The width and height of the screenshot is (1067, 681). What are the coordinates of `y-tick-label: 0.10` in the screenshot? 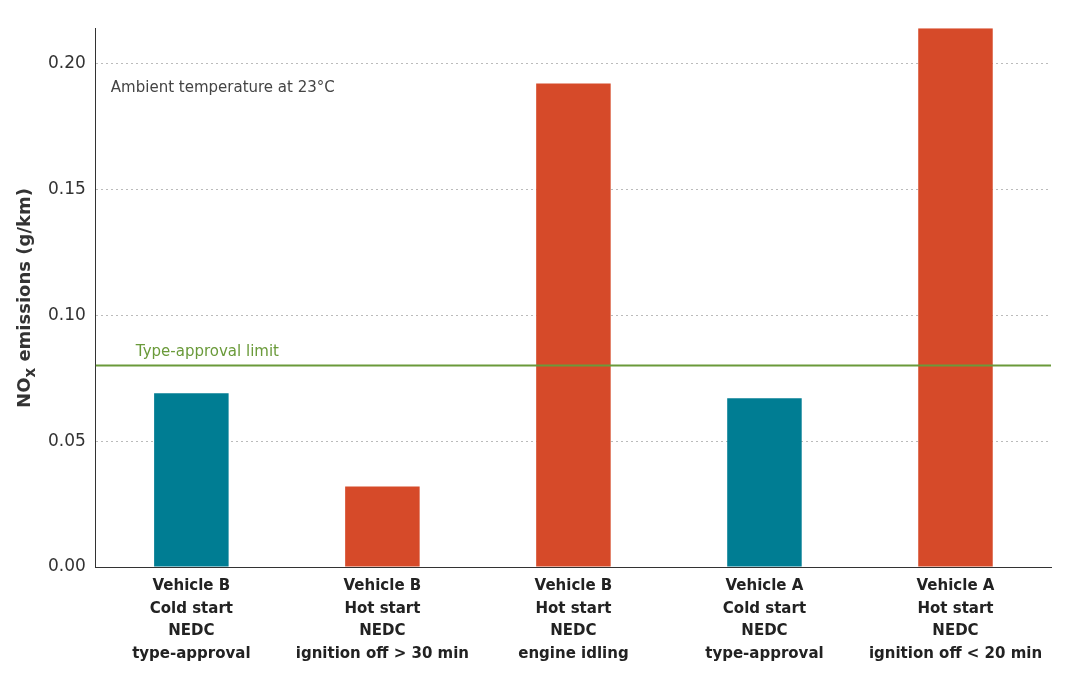 It's located at (66, 313).